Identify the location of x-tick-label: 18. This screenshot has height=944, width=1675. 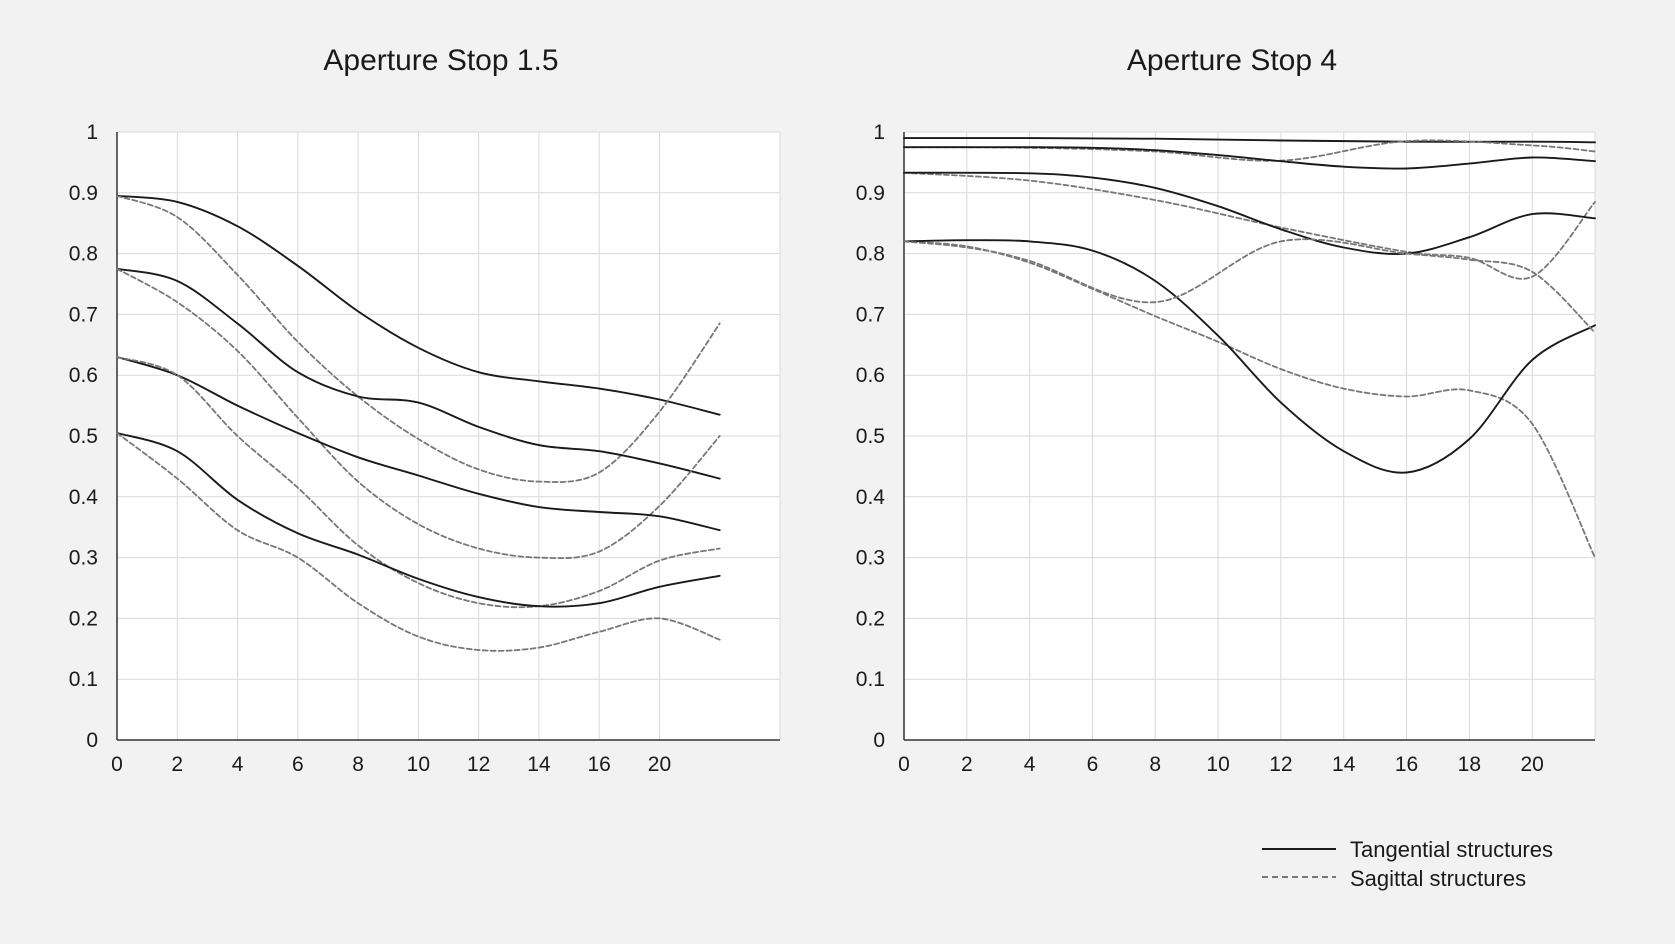
(1469, 764).